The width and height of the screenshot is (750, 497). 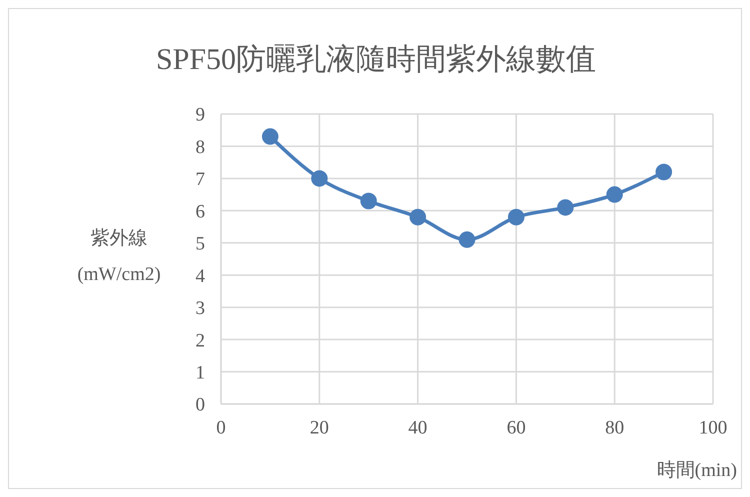 I want to click on y-axis-title: 紫外線 (mW/cm2), so click(x=119, y=256).